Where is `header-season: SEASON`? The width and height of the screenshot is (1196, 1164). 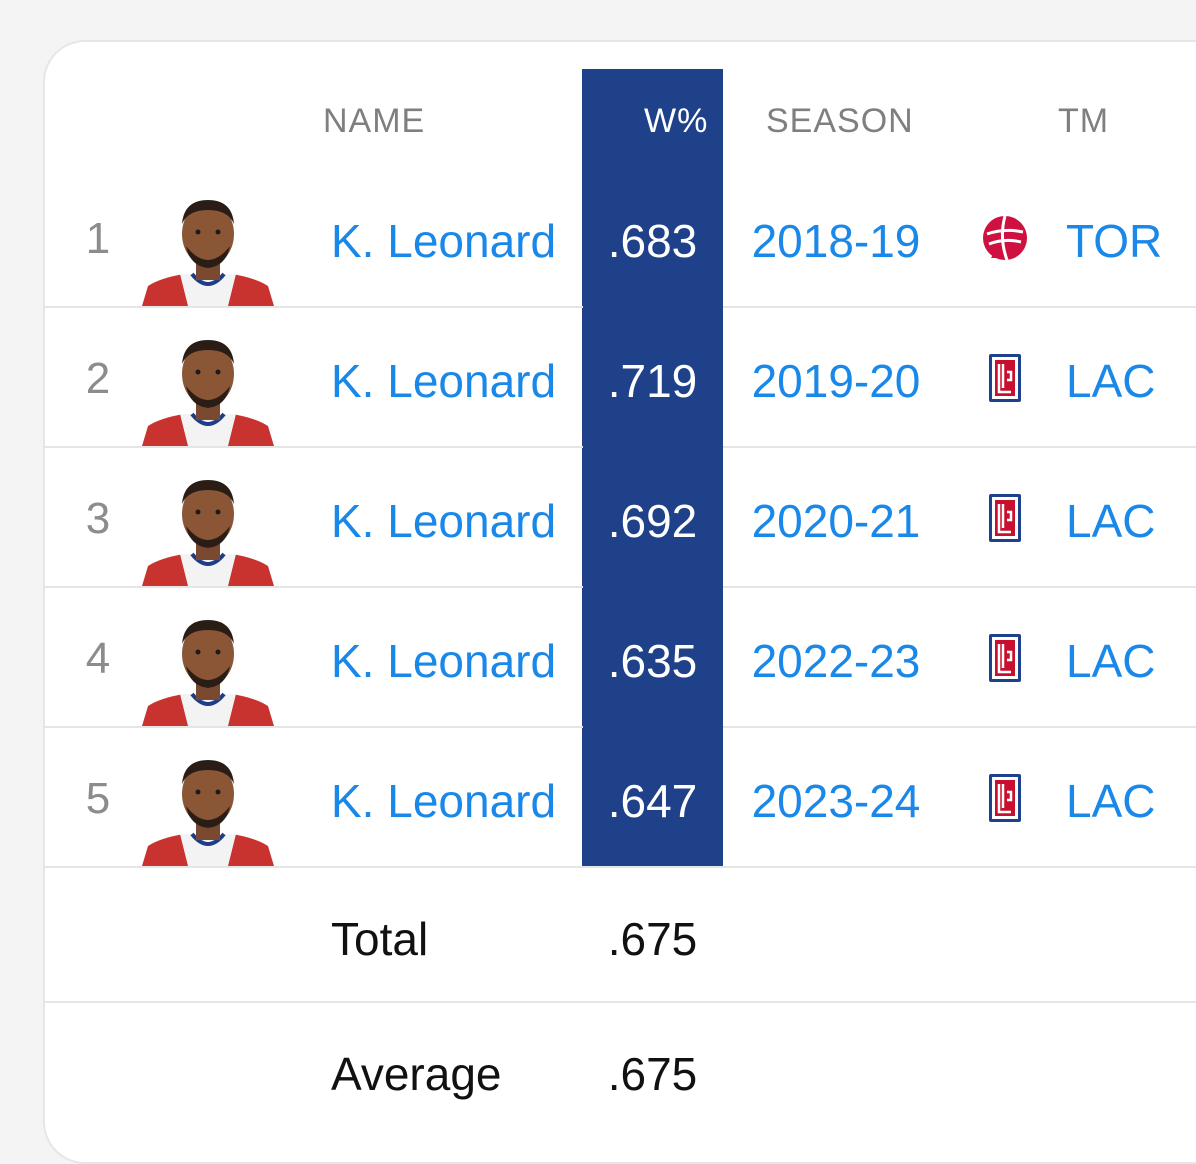
header-season: SEASON is located at coordinates (840, 121).